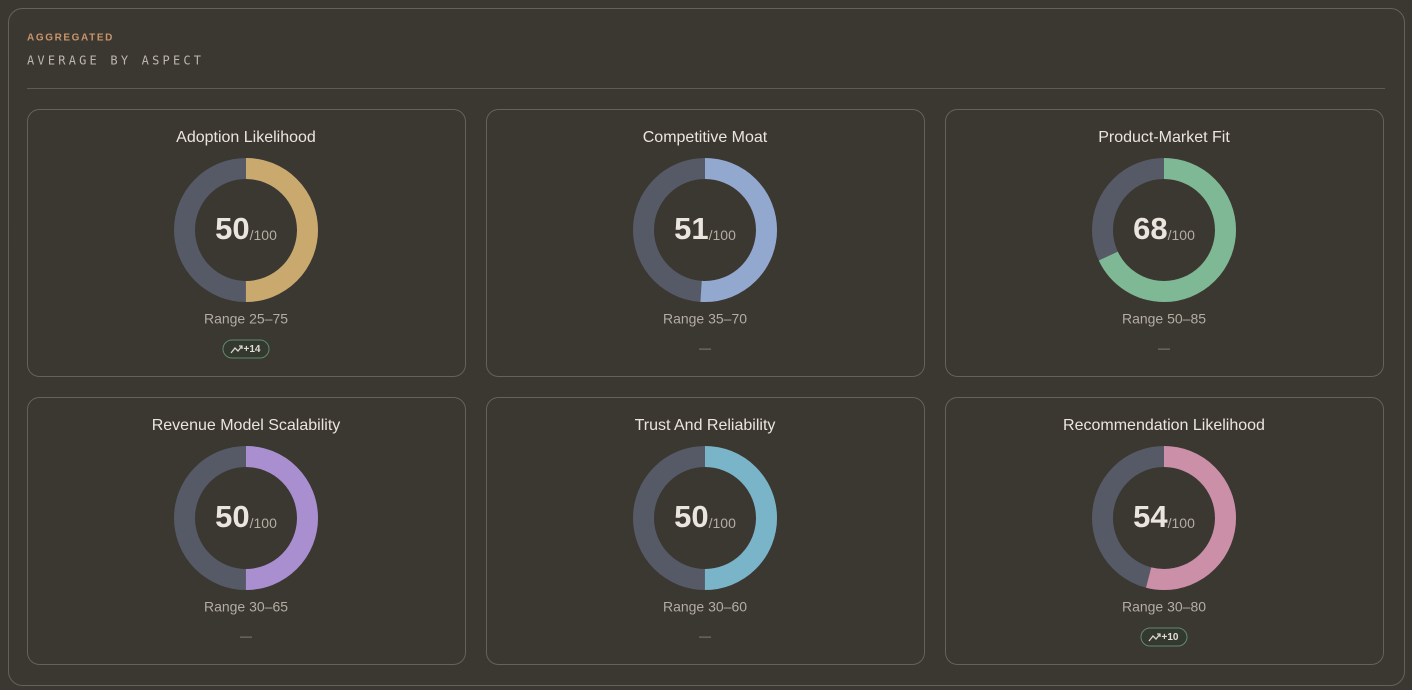 The width and height of the screenshot is (1412, 690). I want to click on value: 51, so click(691, 228).